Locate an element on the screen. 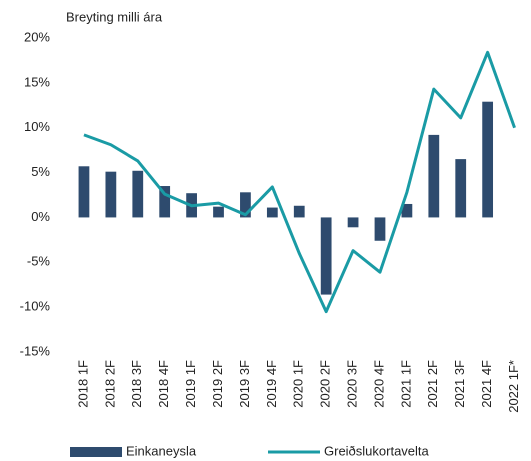 The width and height of the screenshot is (531, 461). x-tick-label: 2021 2F is located at coordinates (432, 384).